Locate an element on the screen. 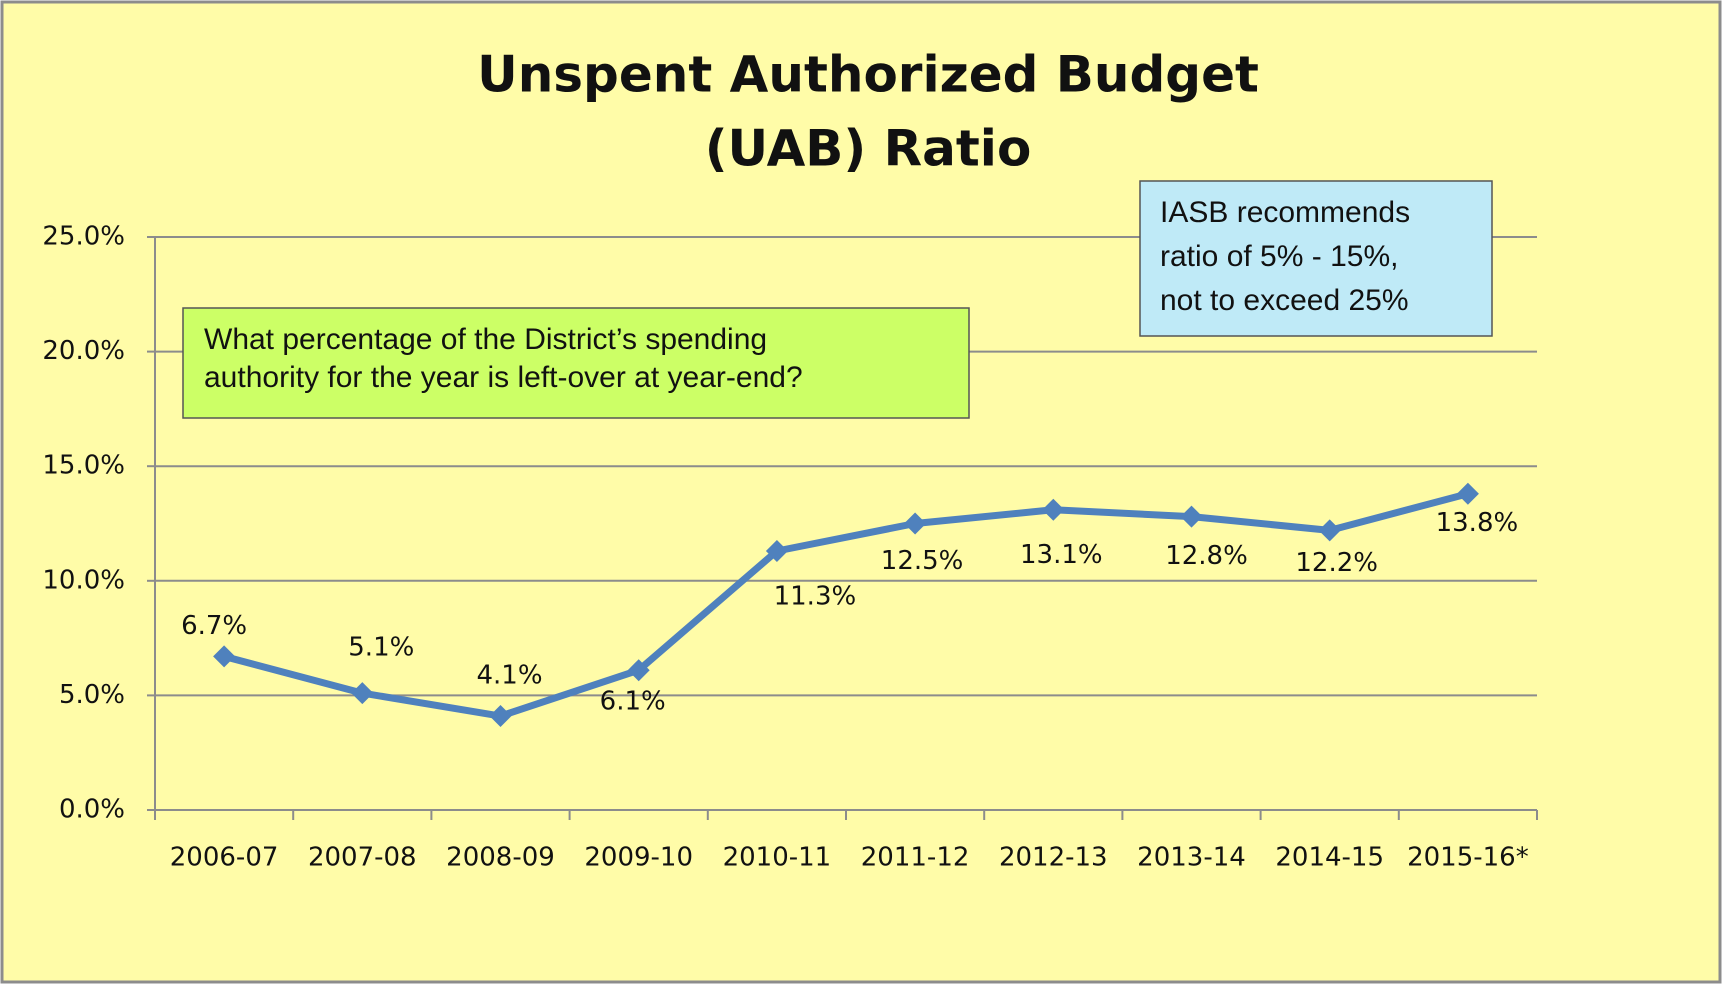  data-label: 13.8% is located at coordinates (1477, 523).